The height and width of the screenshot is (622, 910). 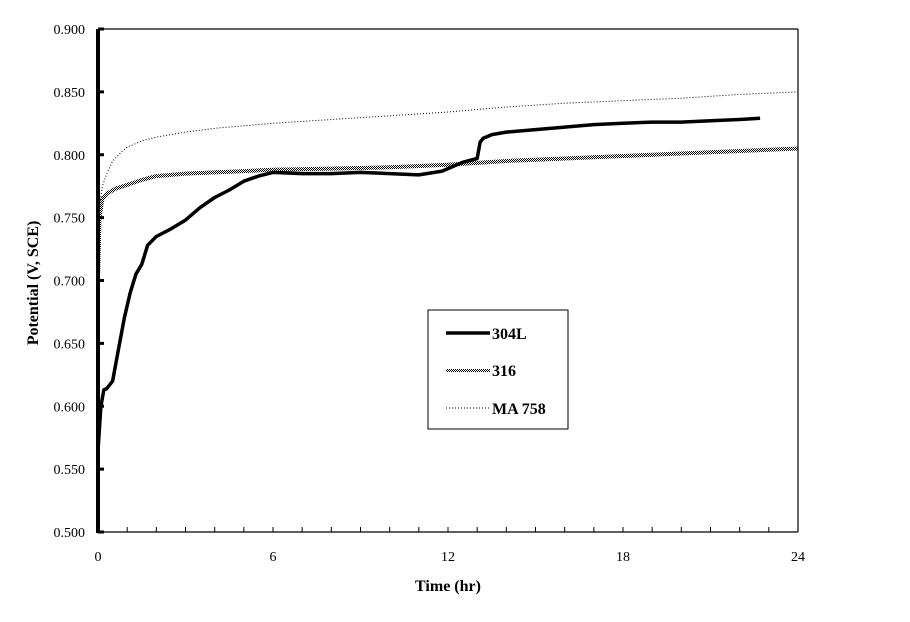 I want to click on x-tick-label: 24, so click(x=798, y=557).